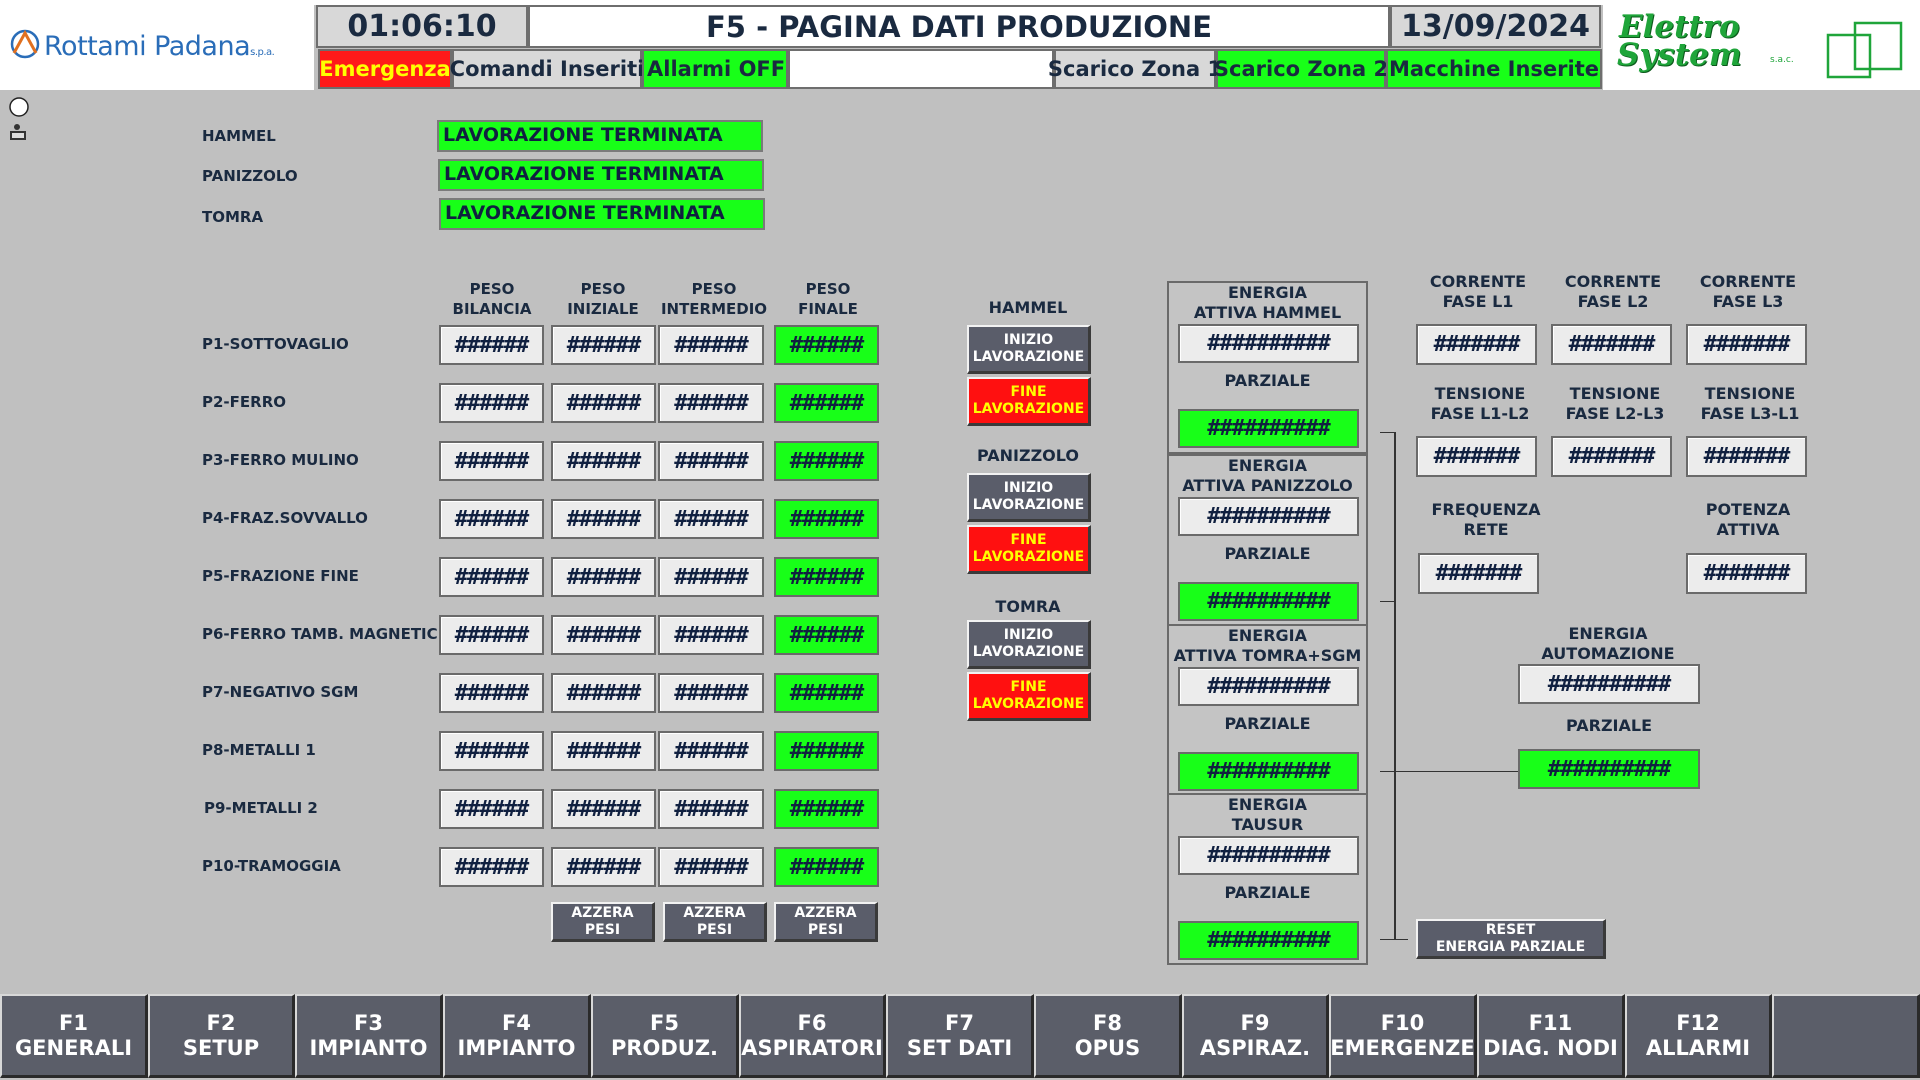 This screenshot has width=1920, height=1080. What do you see at coordinates (602, 214) in the screenshot?
I see `machine-status-tomra: LAVORAZIONE TERMINATA` at bounding box center [602, 214].